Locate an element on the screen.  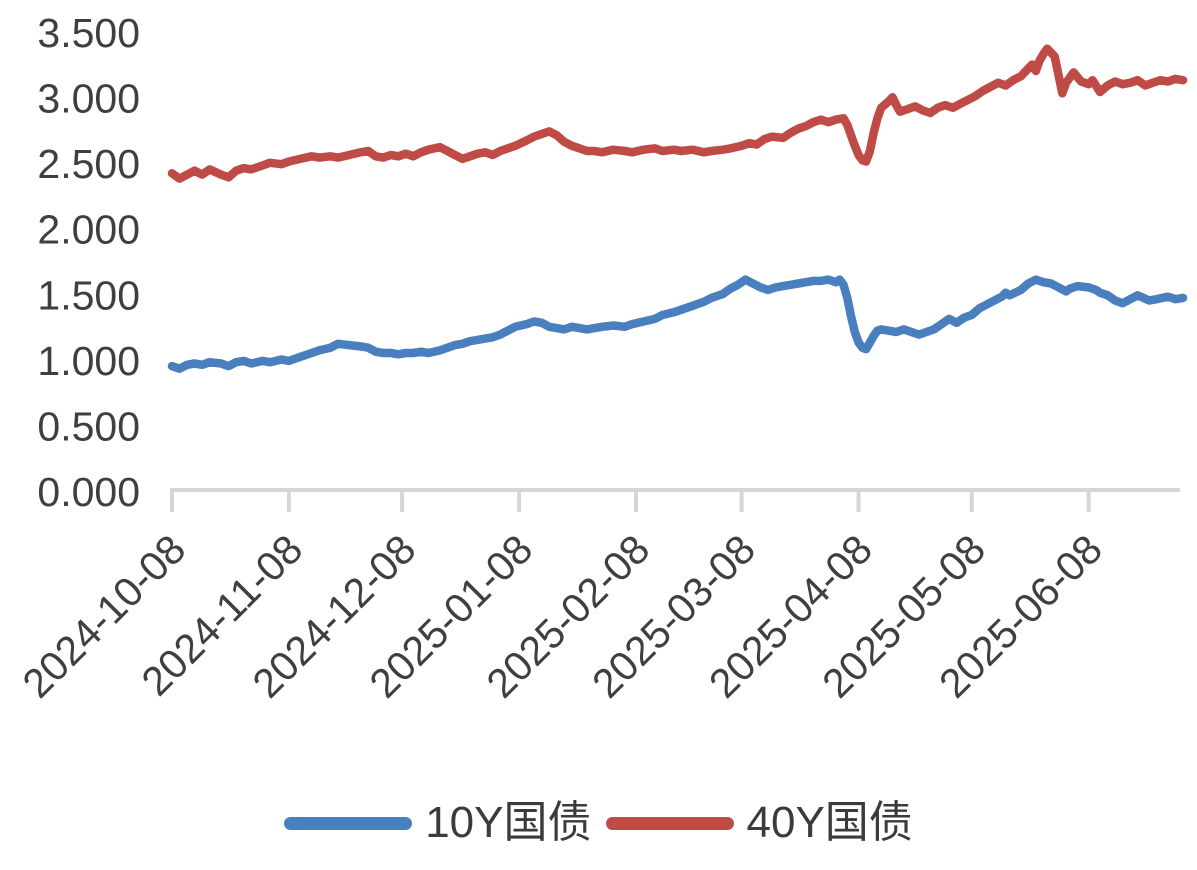
y-axis-labels: 0.000 0.500 1.000 1.500 2.000 2.500 3.000 3.500 is located at coordinates (88, 262).